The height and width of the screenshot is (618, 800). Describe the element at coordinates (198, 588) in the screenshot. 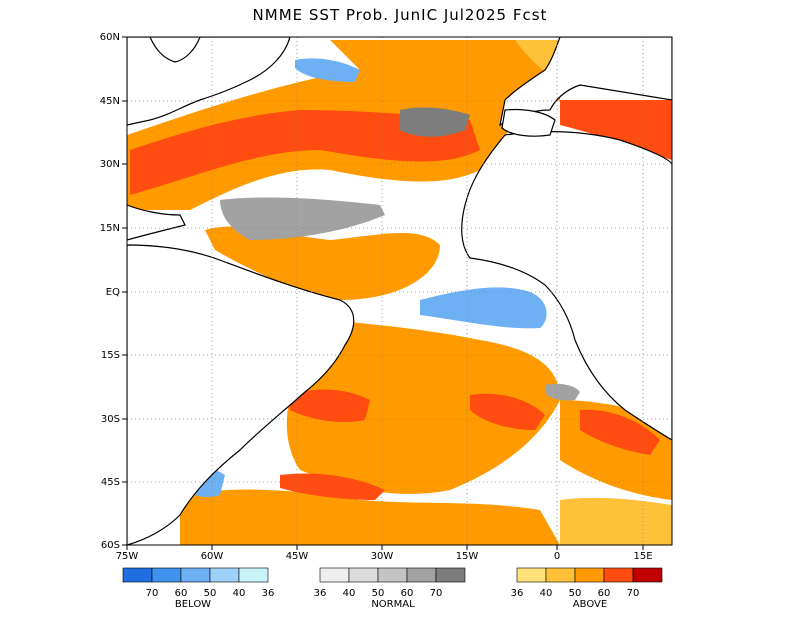

I see `legend-below: 70 60 50 40 36 BELOW` at that location.